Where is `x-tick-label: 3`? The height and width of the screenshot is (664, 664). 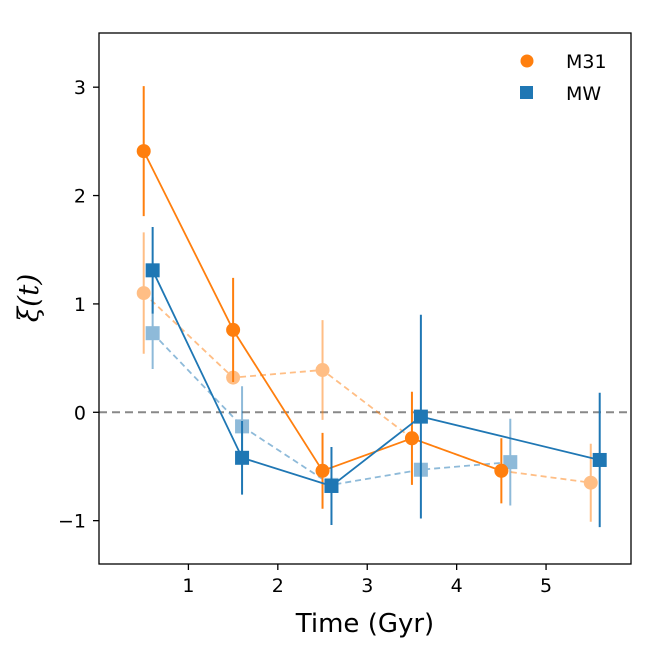
x-tick-label: 3 is located at coordinates (367, 586).